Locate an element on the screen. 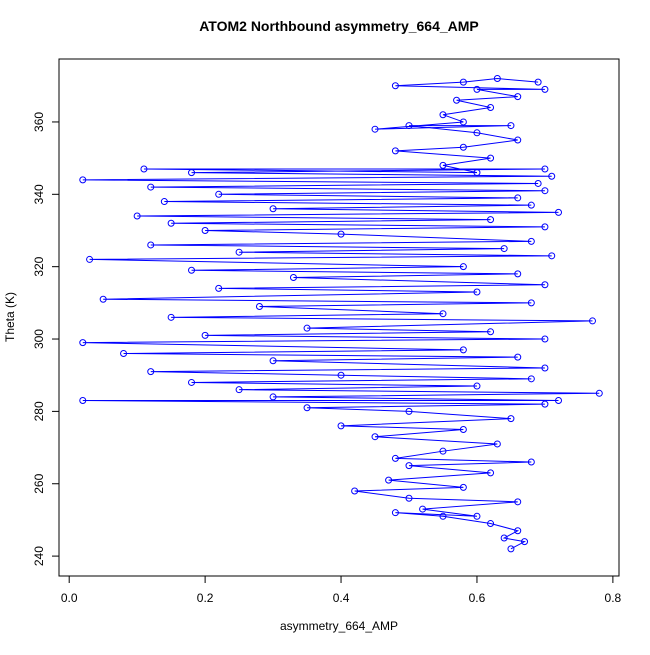 This screenshot has height=655, width=650. x-tick-label: 0.6 is located at coordinates (477, 598).